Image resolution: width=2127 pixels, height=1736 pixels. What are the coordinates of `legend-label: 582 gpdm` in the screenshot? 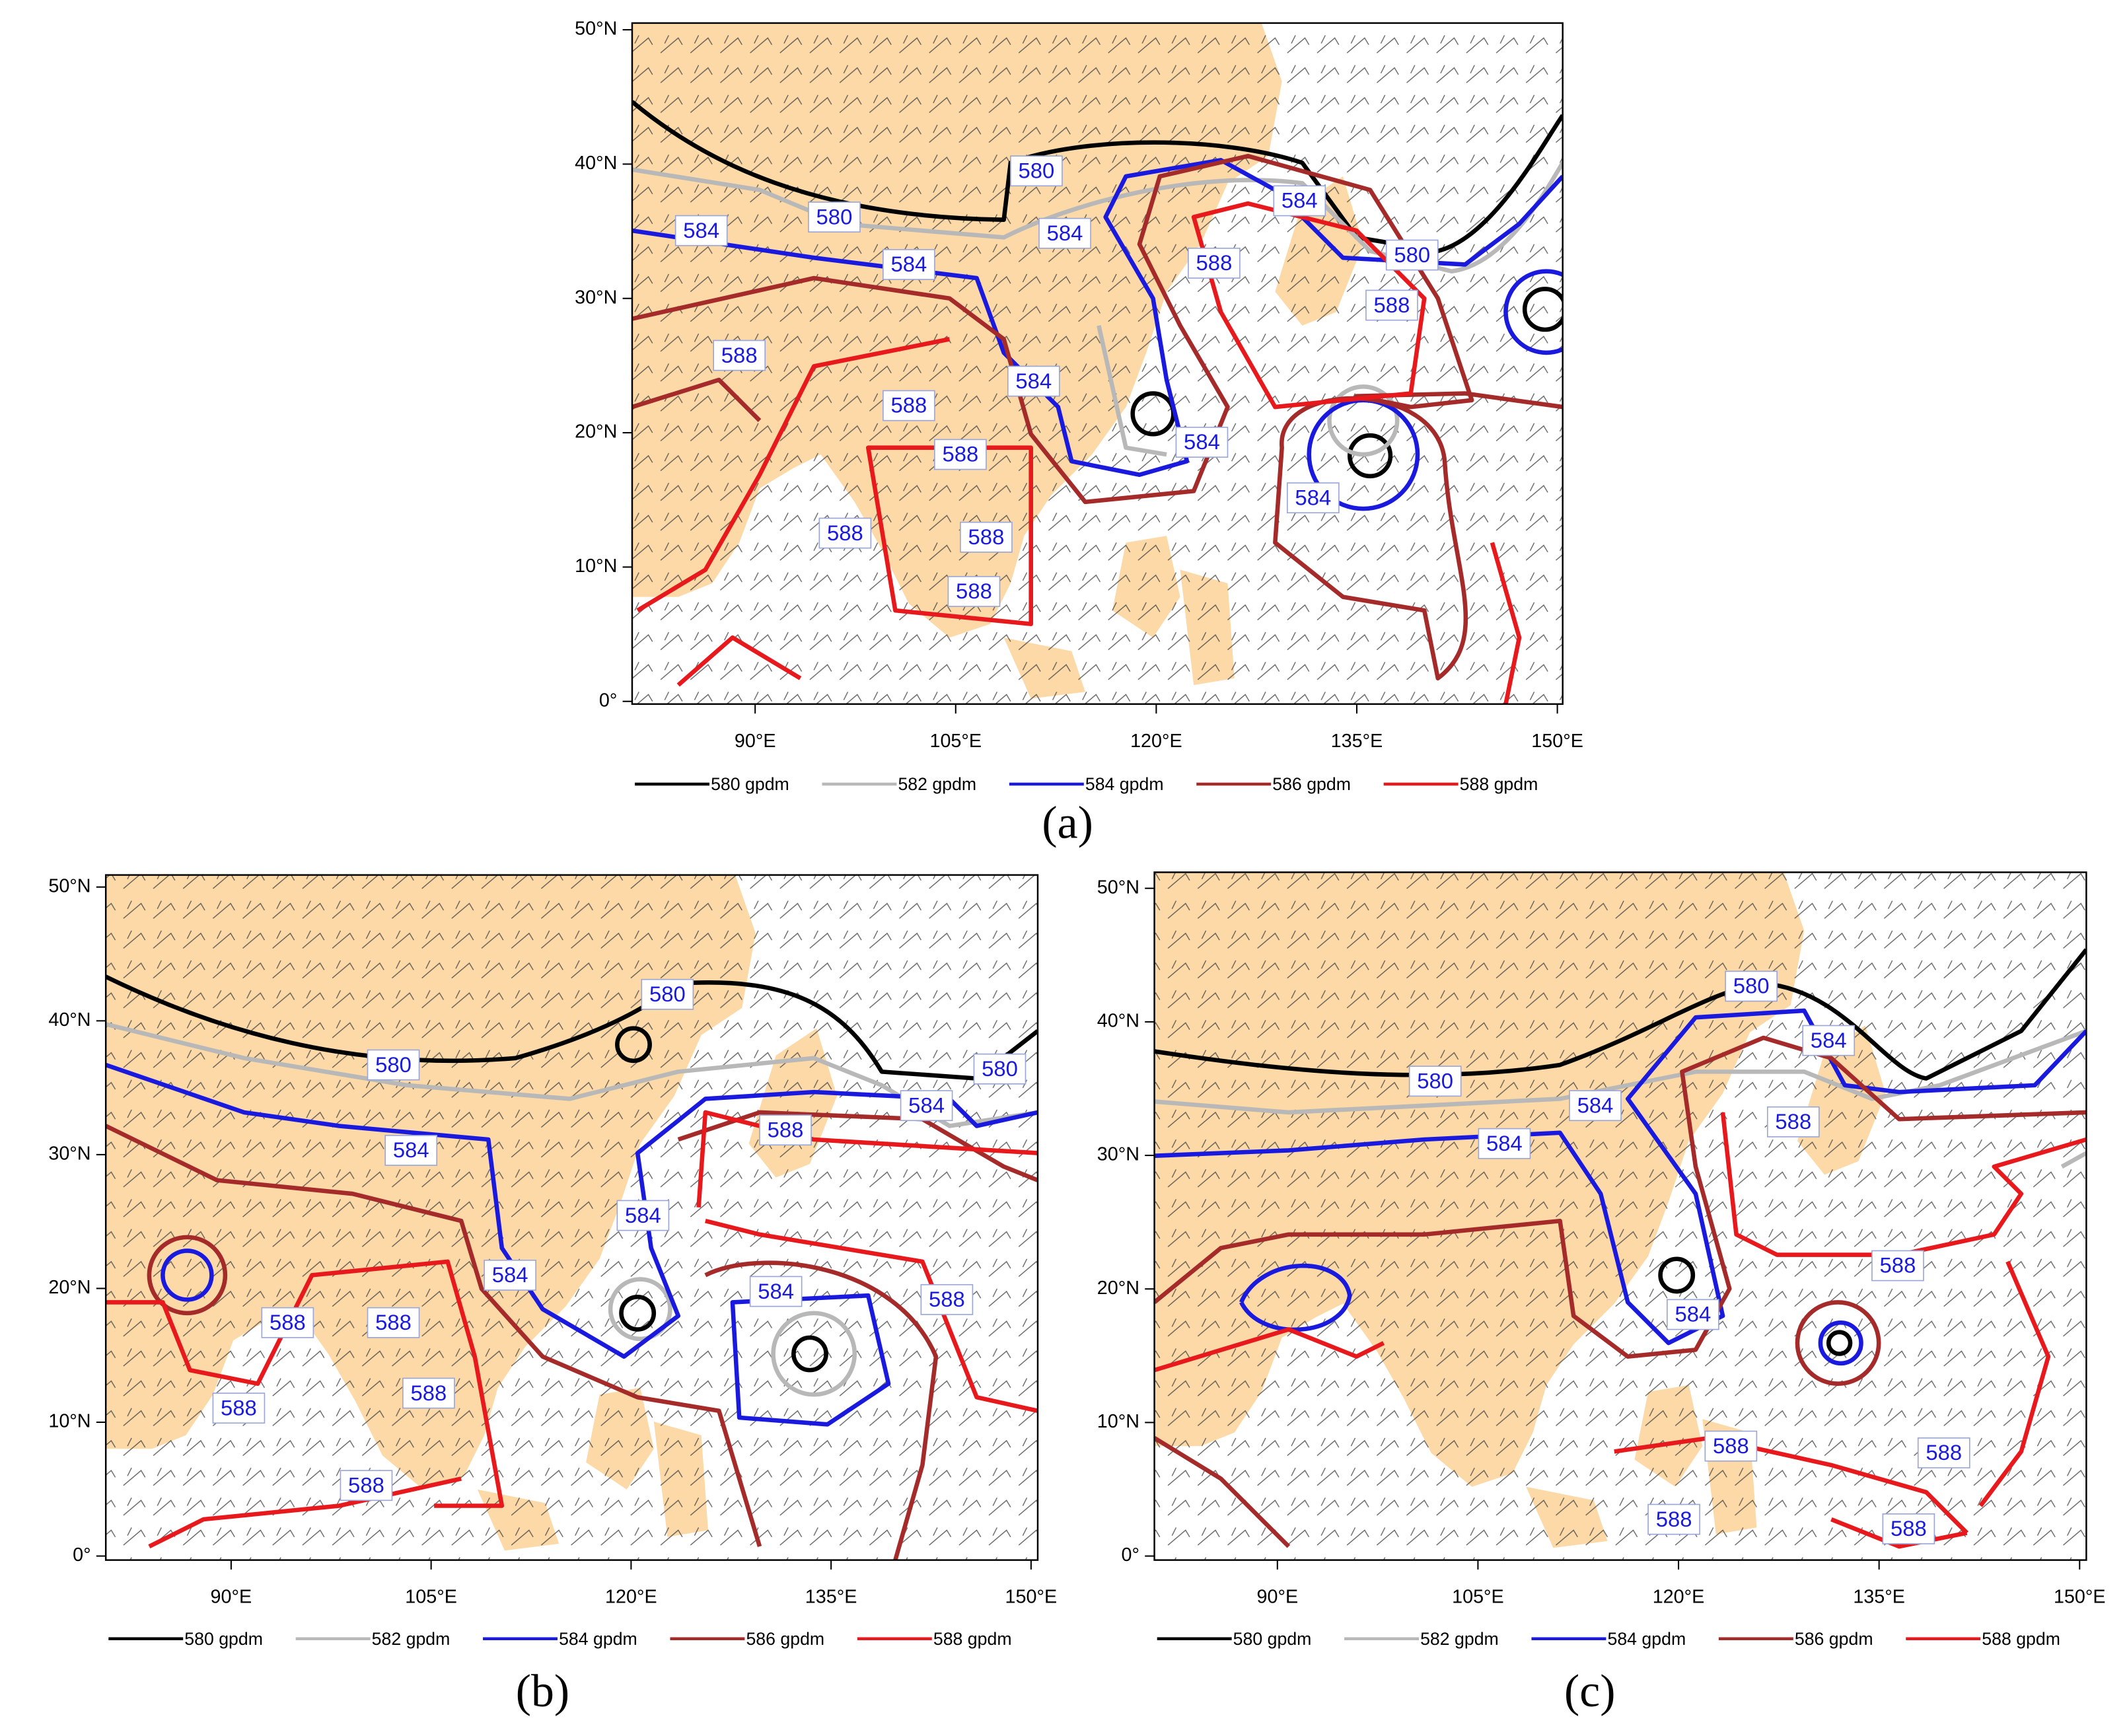 It's located at (1459, 1639).